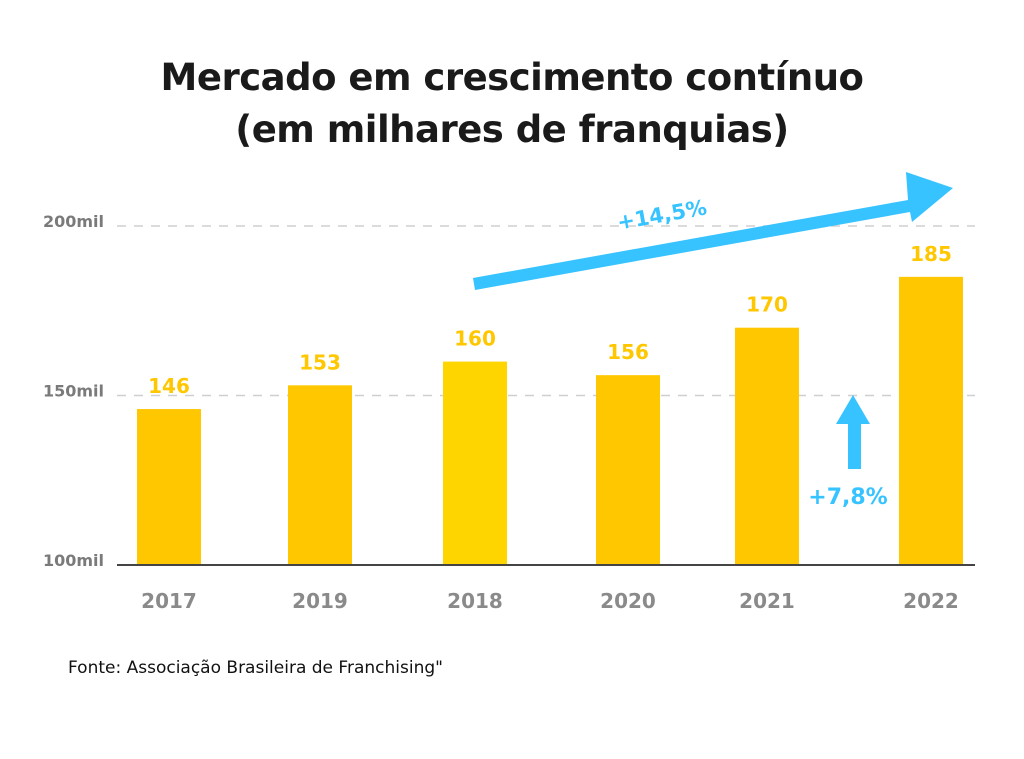 Image resolution: width=1024 pixels, height=759 pixels. I want to click on bar-value-label: 160, so click(475, 339).